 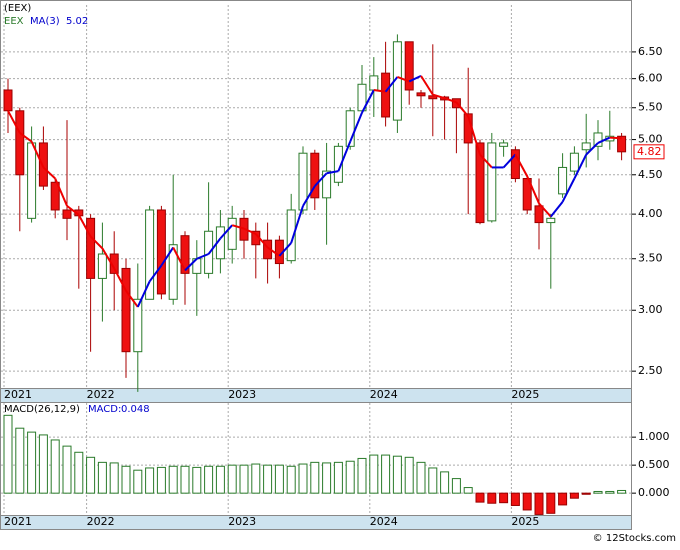 What do you see at coordinates (650, 309) in the screenshot?
I see `y-tick-label: 3.00` at bounding box center [650, 309].